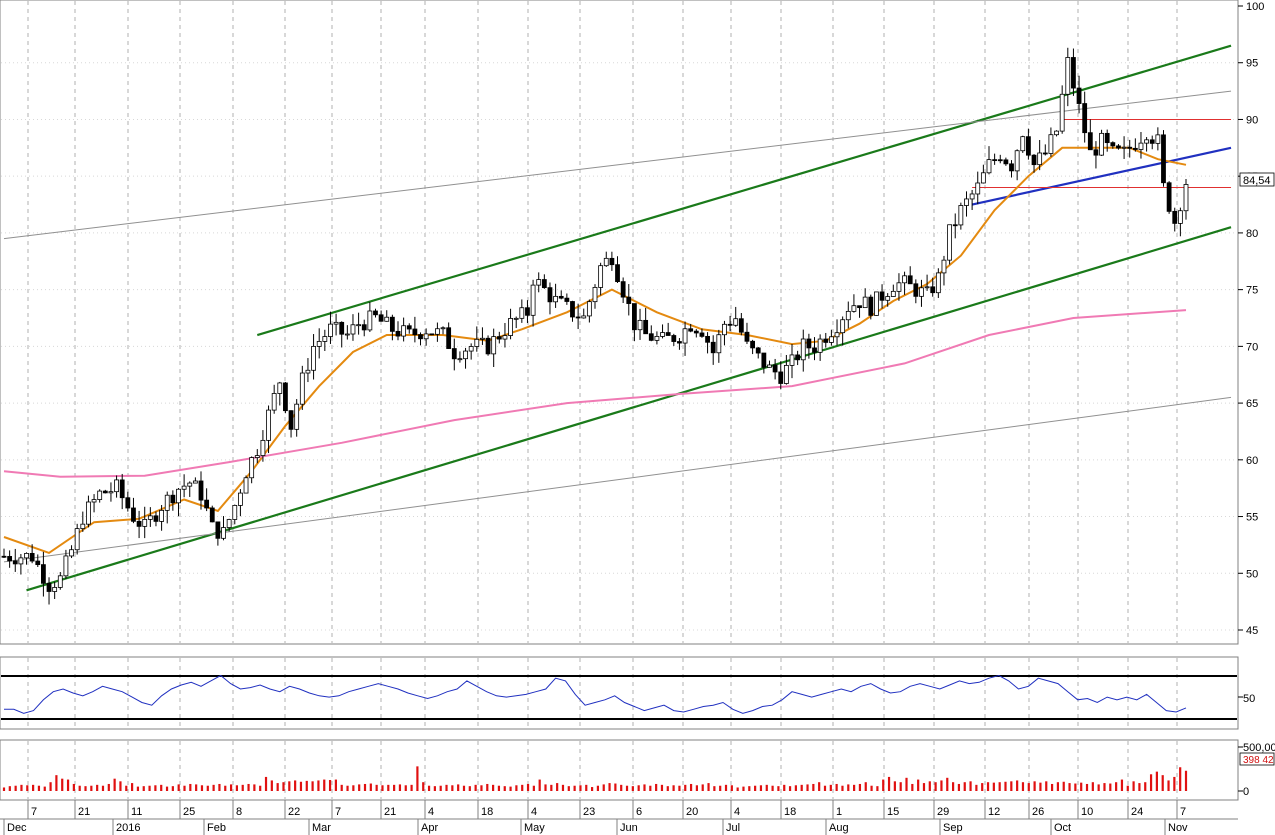 This screenshot has height=835, width=1275. I want to click on x-day-label: 15, so click(893, 812).